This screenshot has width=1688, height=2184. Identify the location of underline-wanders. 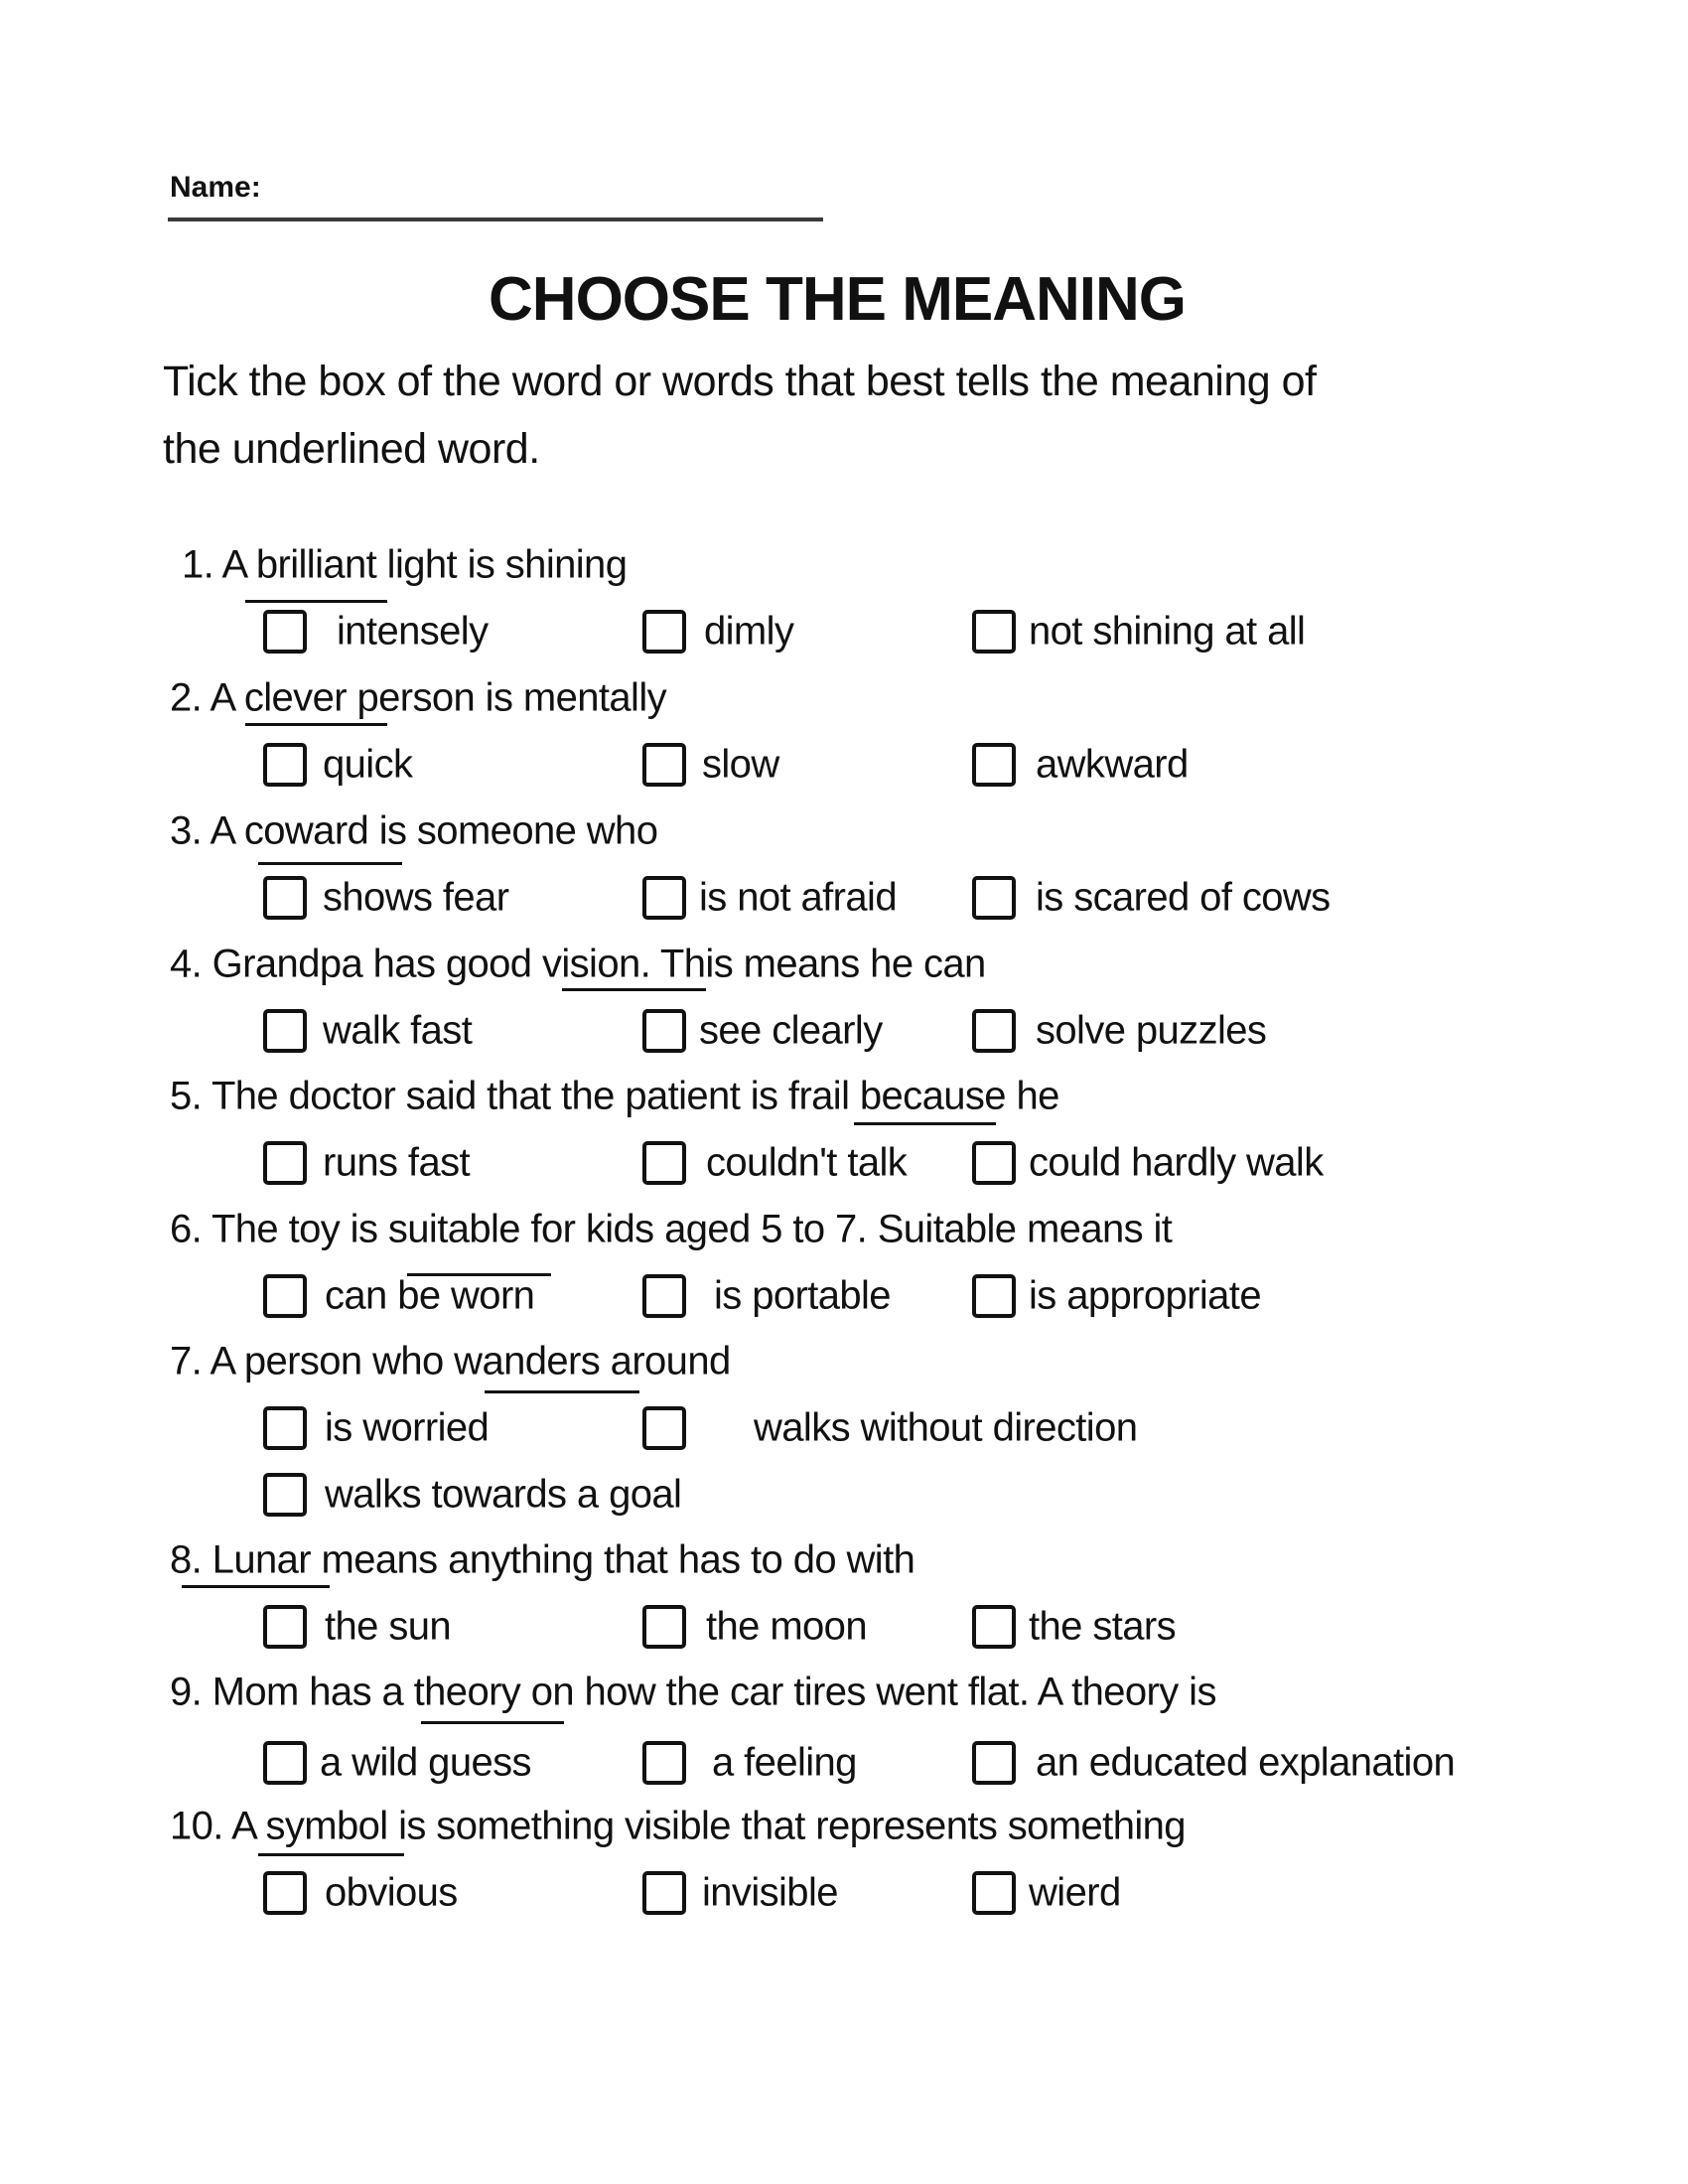
(562, 1391).